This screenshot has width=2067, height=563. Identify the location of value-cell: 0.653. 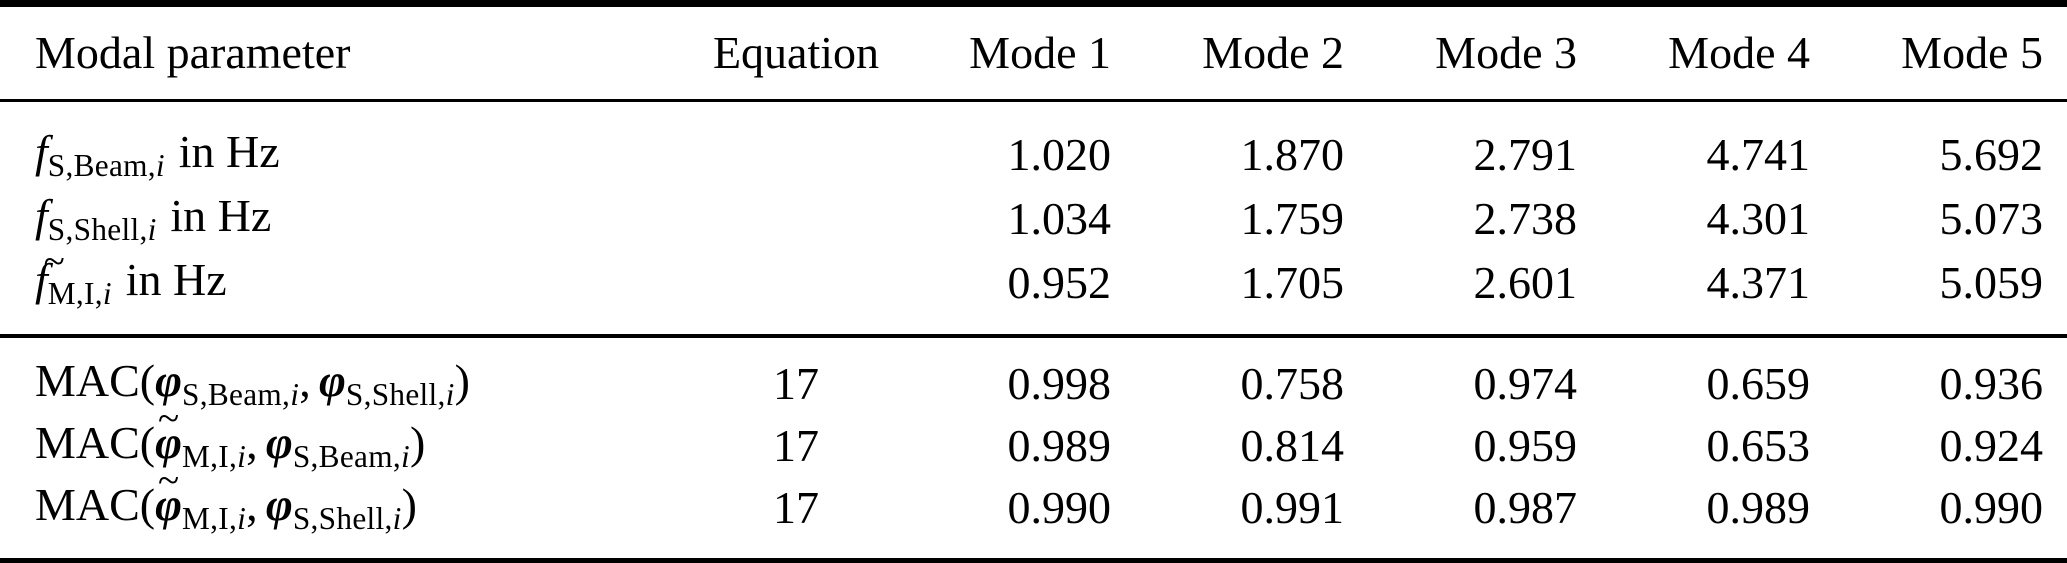
(1758, 445).